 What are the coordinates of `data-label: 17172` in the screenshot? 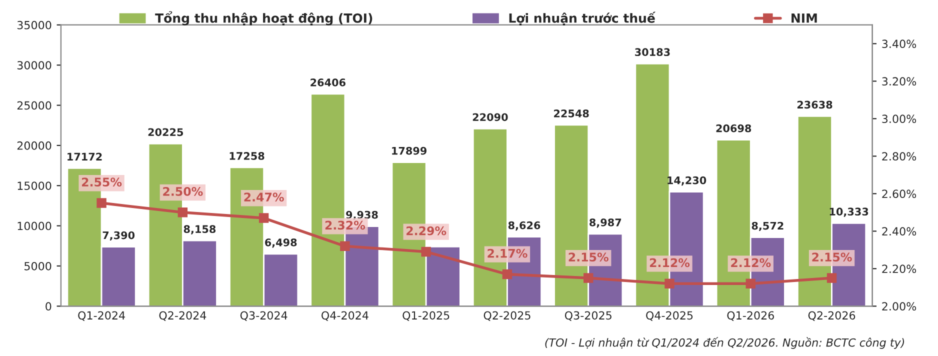 It's located at (85, 156).